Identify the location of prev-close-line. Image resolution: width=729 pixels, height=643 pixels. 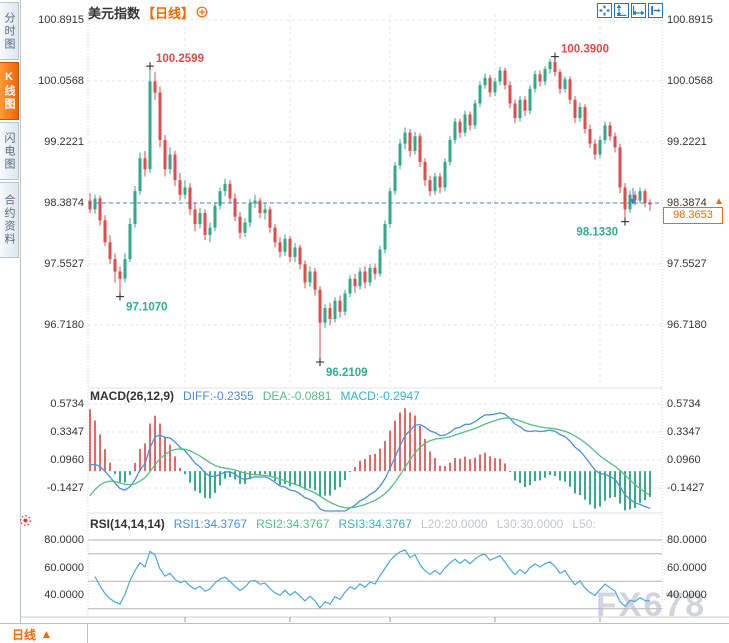
(375, 196).